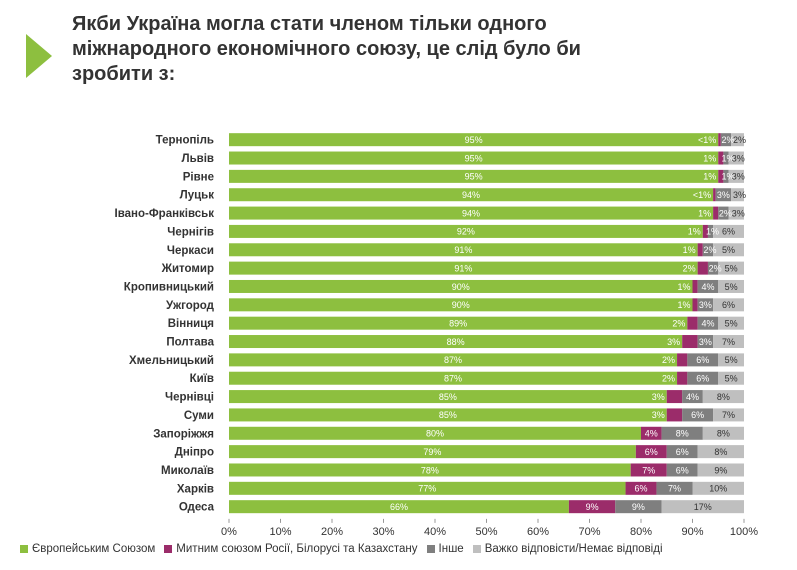  What do you see at coordinates (463, 268) in the screenshot?
I see `data-label: 91%` at bounding box center [463, 268].